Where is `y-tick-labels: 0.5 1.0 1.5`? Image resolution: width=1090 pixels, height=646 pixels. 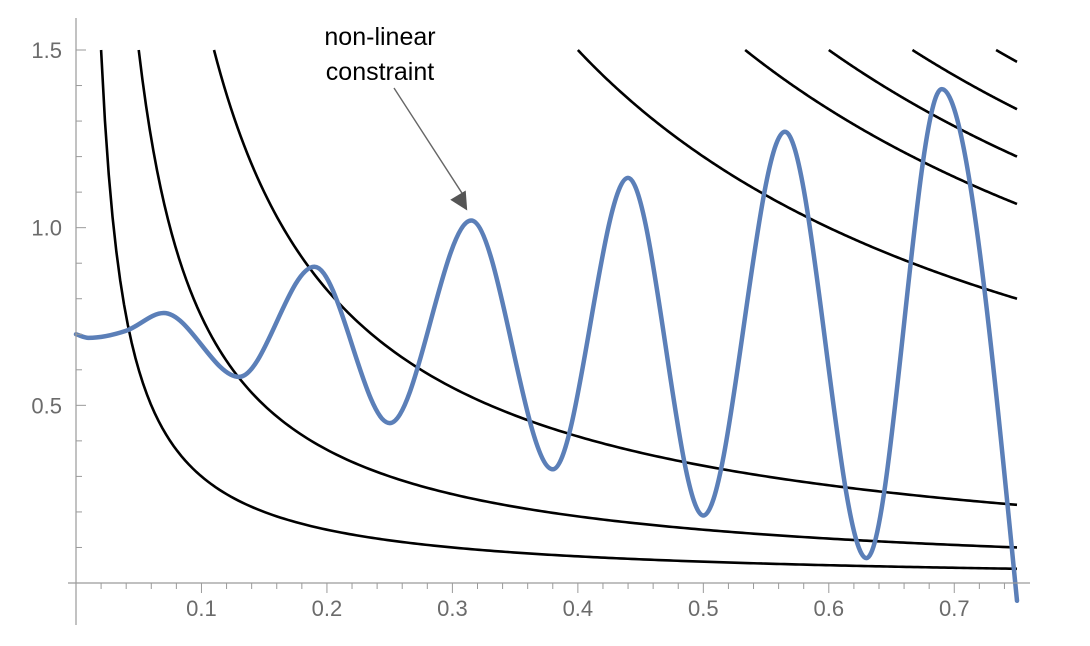
y-tick-labels: 0.5 1.0 1.5 is located at coordinates (46, 228).